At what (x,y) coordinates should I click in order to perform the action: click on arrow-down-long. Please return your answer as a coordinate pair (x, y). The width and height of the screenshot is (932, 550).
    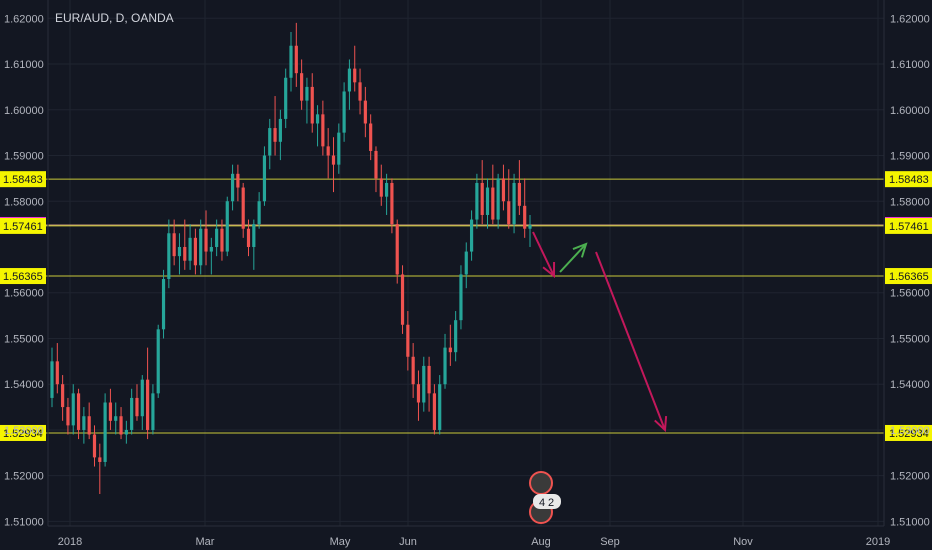
    Looking at the image, I should click on (631, 342).